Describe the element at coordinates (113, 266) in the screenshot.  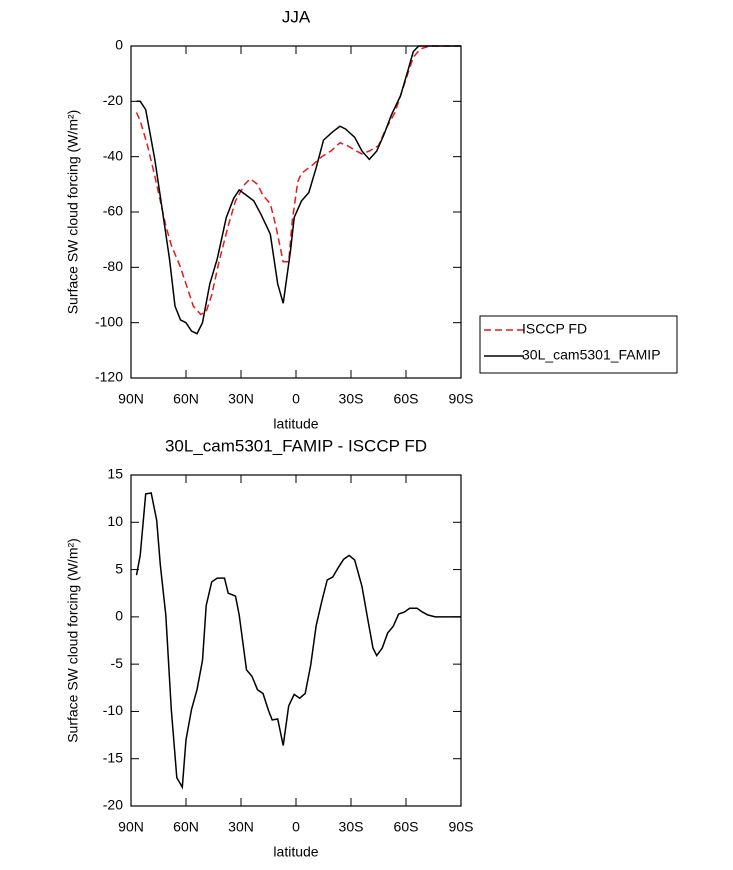
I see `y-tick-label: -80` at that location.